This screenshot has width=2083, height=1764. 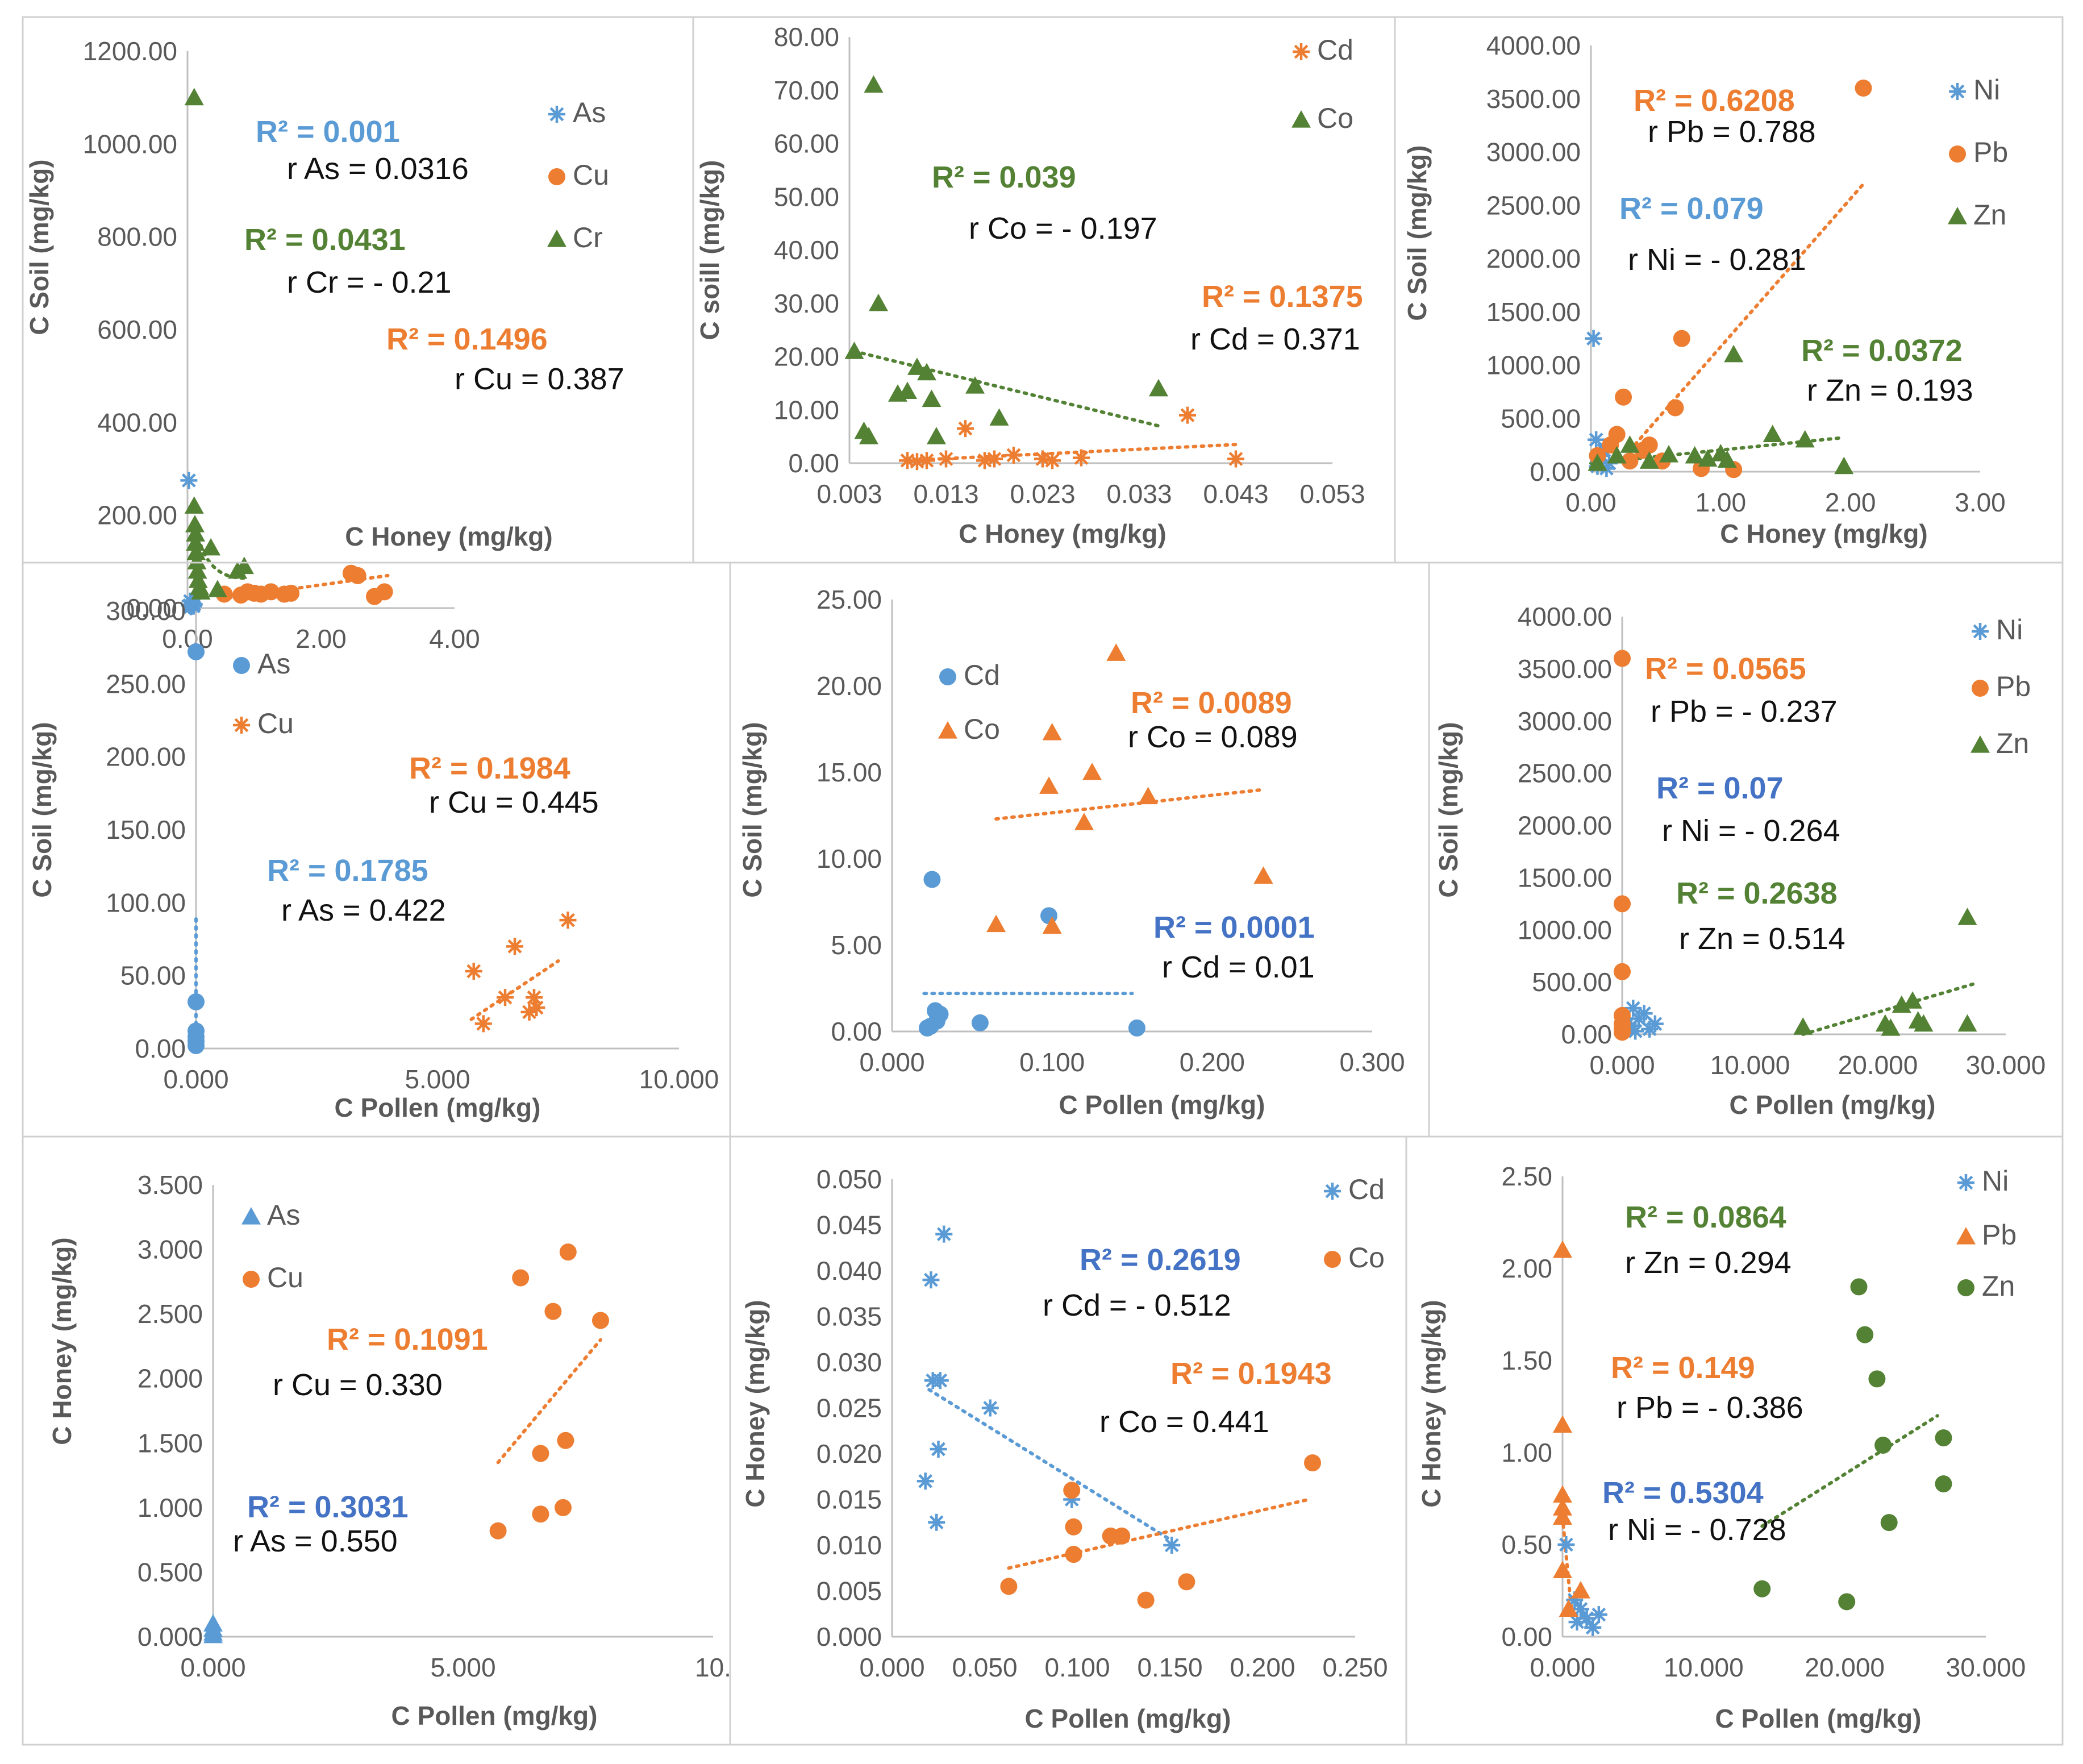 I want to click on correlation-annotation: r Ni = - 0.264, so click(x=1751, y=831).